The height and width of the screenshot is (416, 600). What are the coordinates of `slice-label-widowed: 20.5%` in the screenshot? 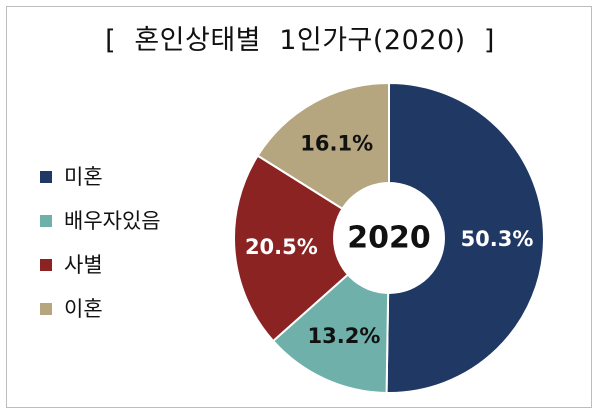 It's located at (281, 247).